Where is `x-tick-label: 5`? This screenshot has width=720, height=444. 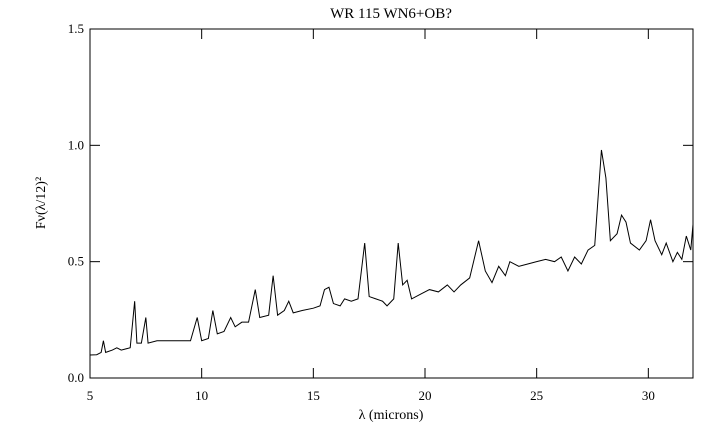 x-tick-label: 5 is located at coordinates (90, 395).